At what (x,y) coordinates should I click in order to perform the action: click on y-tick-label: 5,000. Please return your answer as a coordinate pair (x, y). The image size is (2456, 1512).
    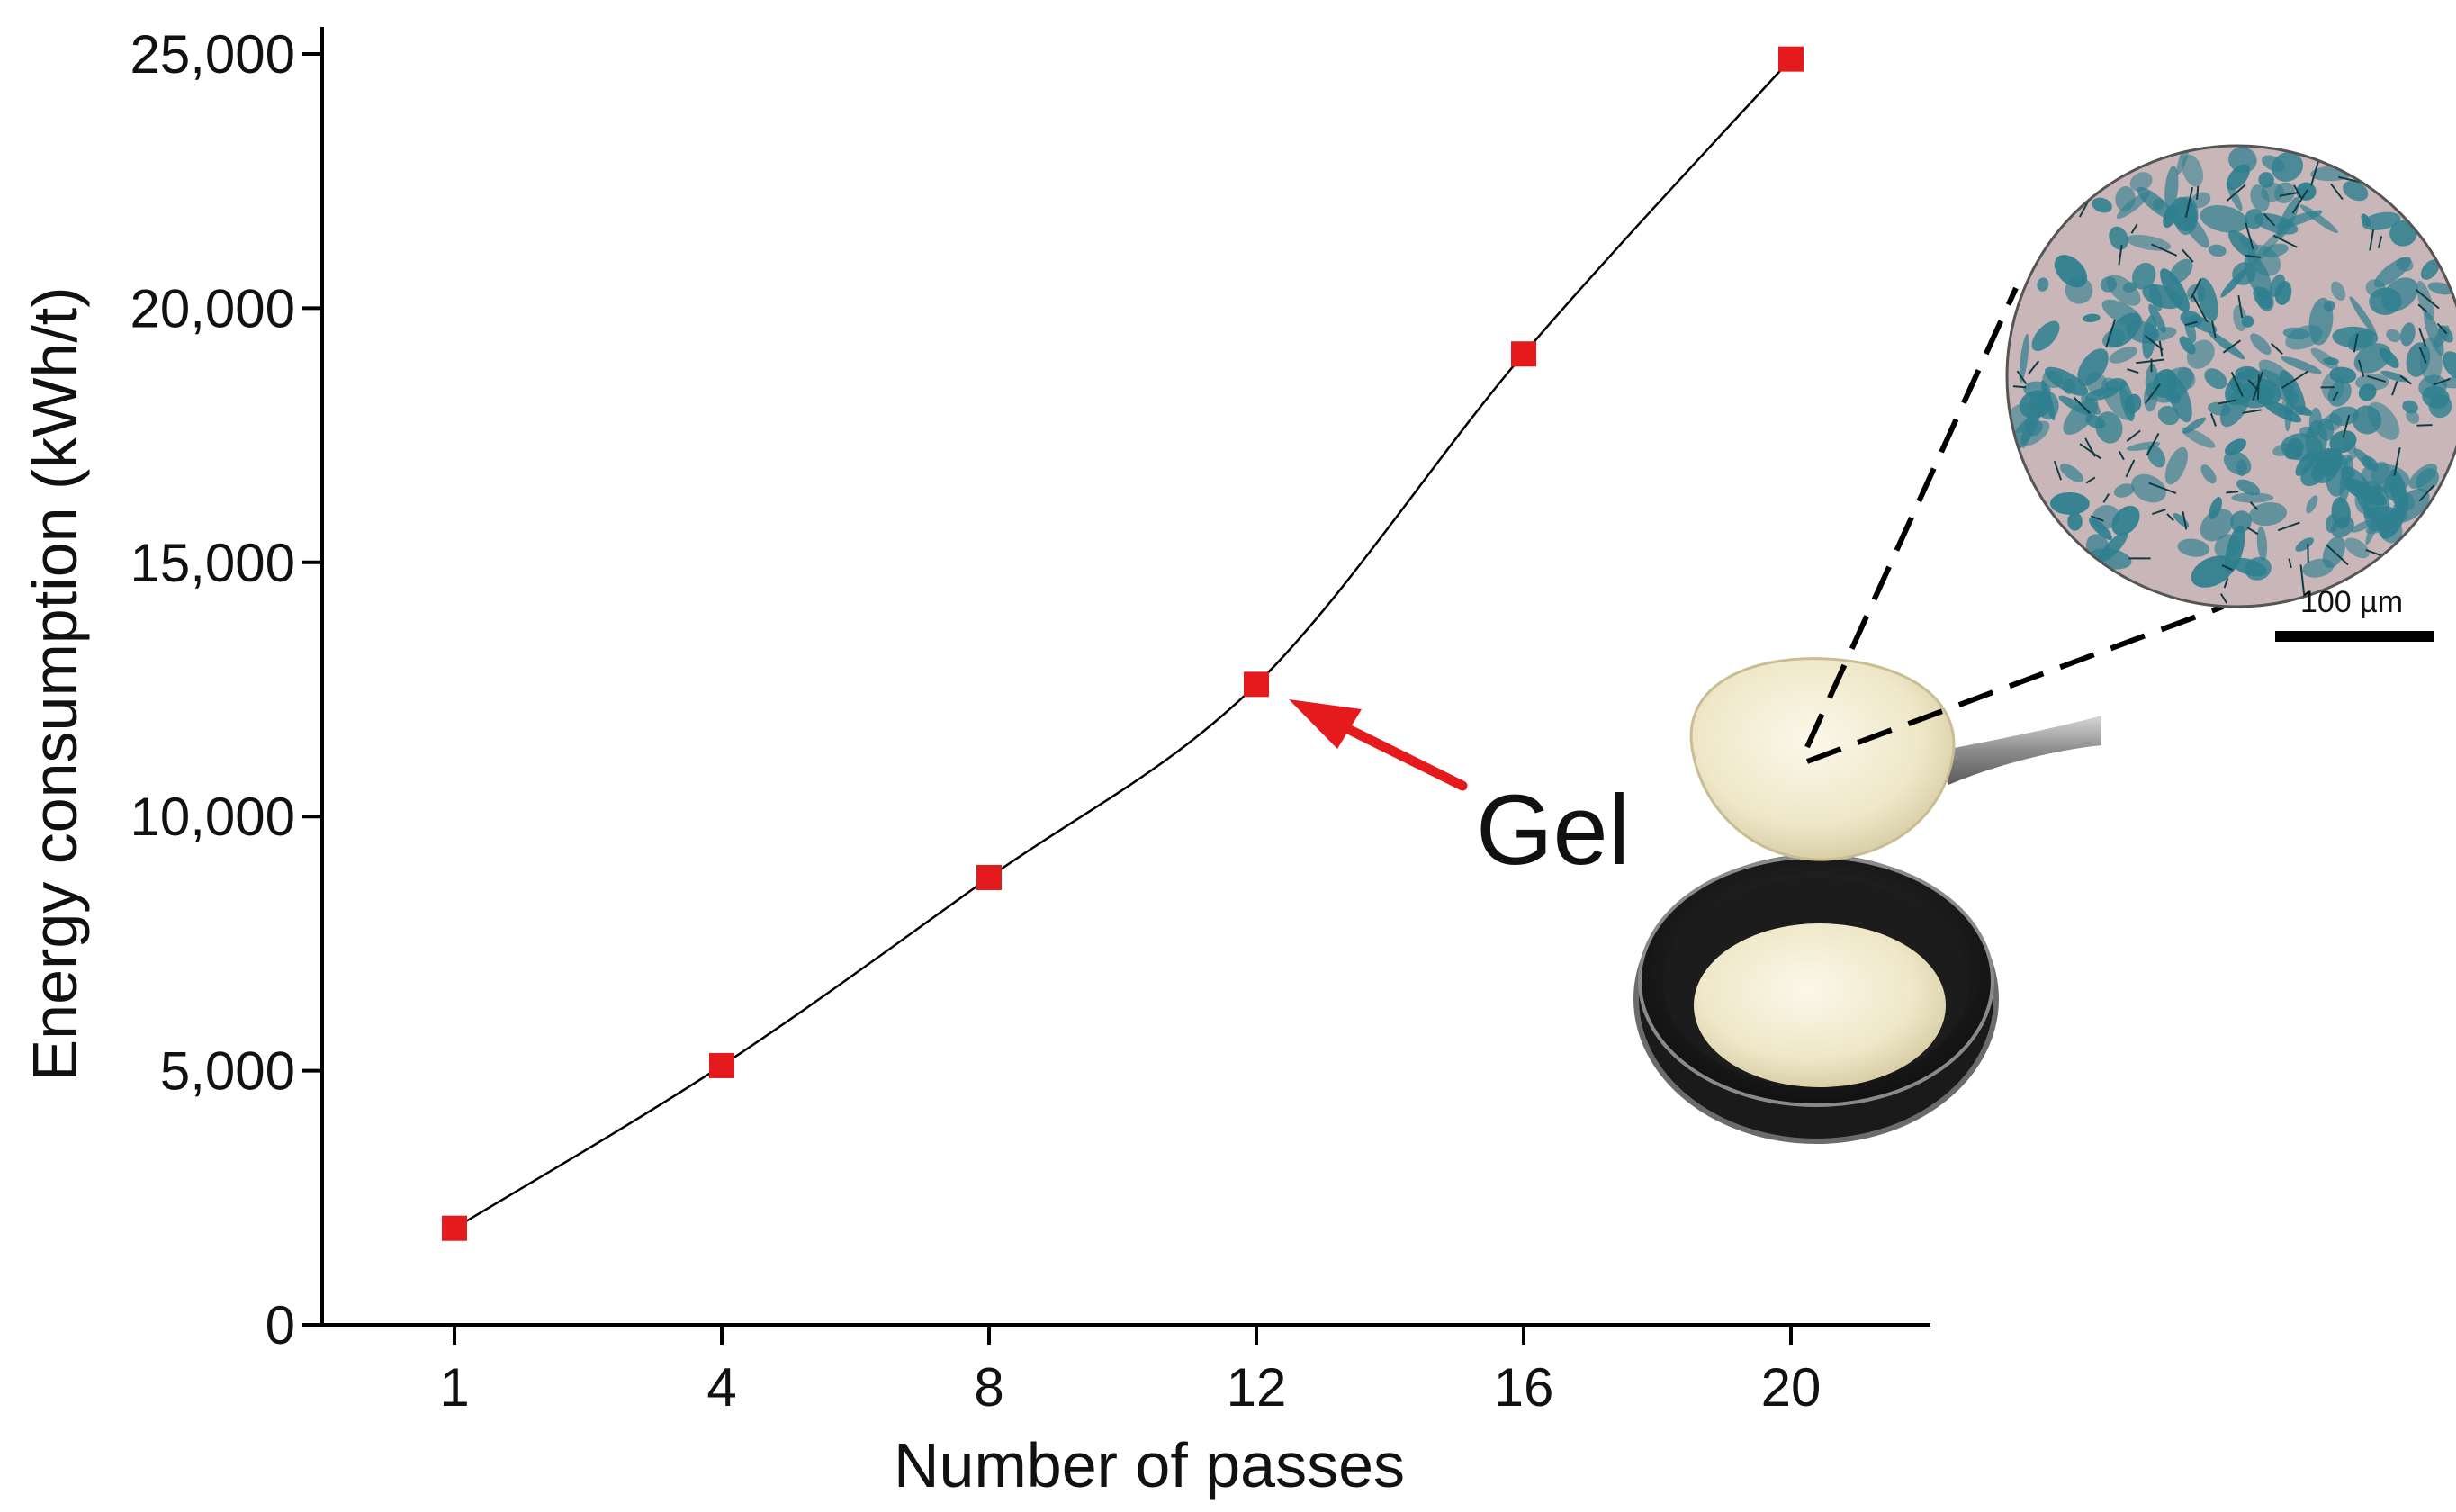
    Looking at the image, I should click on (227, 1072).